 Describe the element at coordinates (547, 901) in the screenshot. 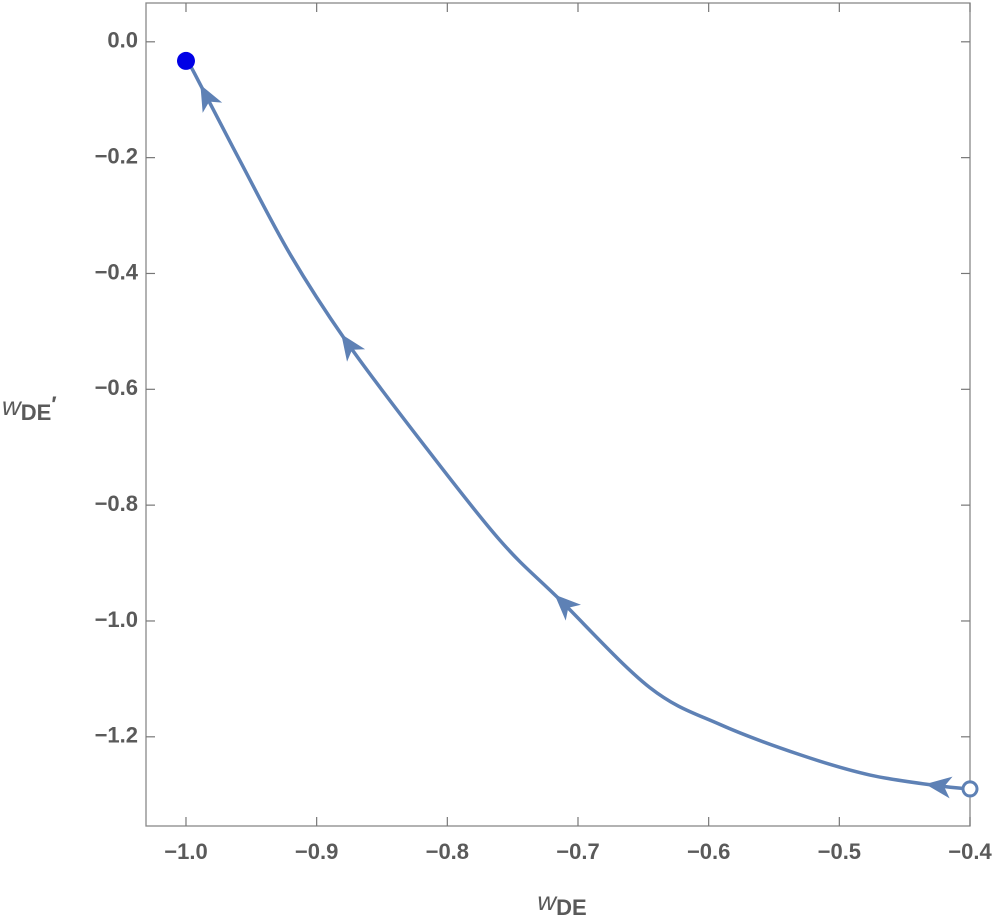

I see `x-label-base: w` at that location.